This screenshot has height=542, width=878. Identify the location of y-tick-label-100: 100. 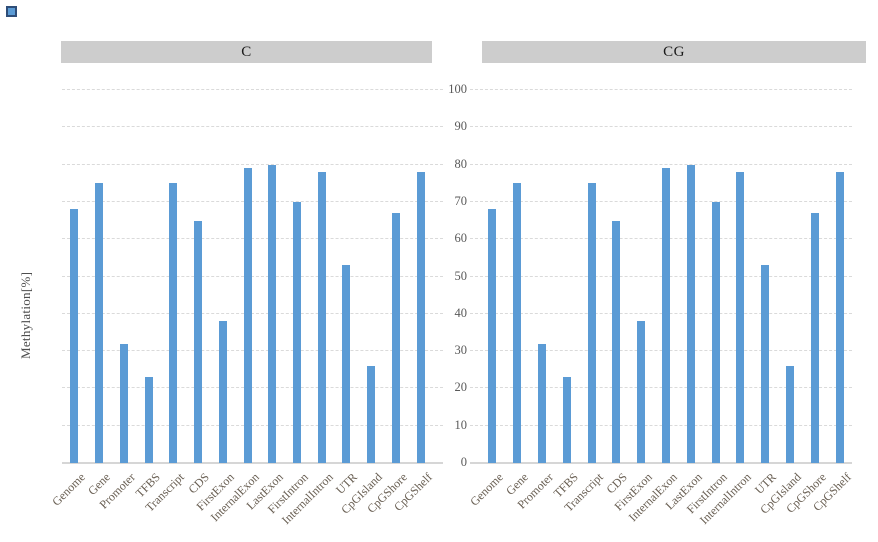
(457, 89).